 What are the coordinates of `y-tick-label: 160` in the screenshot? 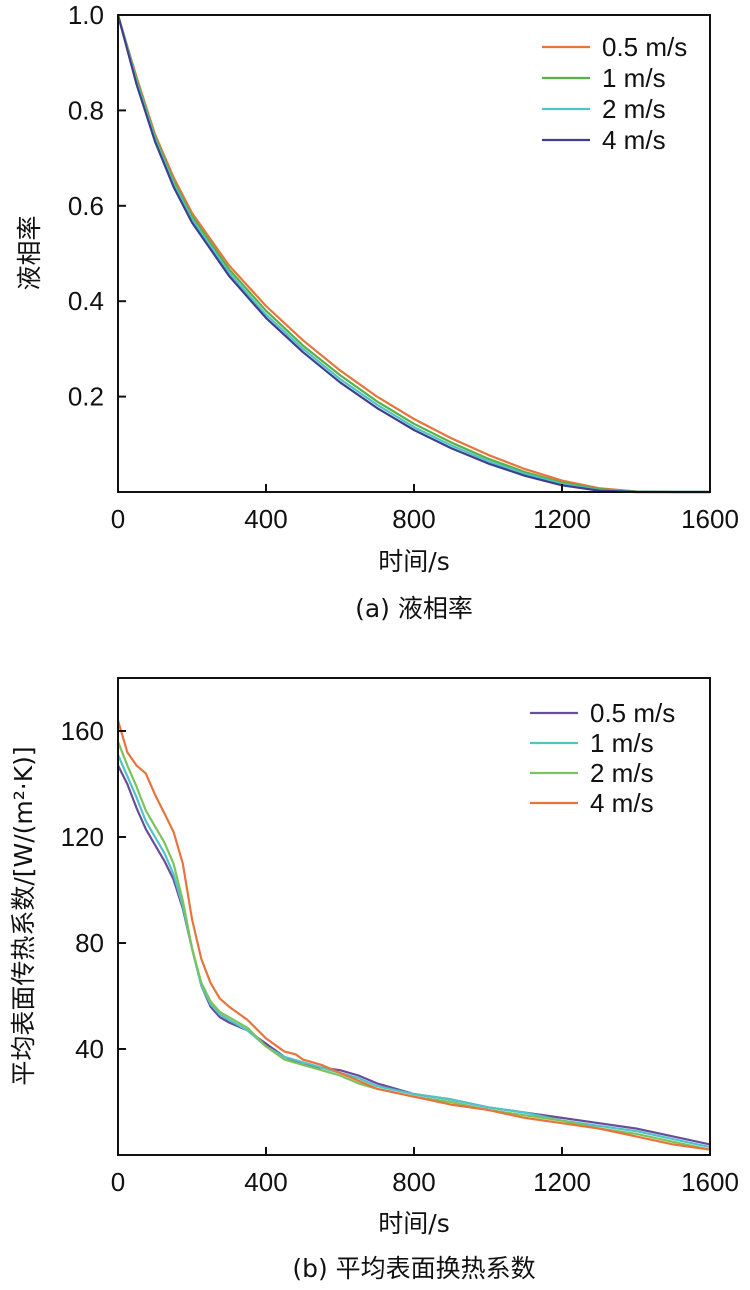 It's located at (82, 731).